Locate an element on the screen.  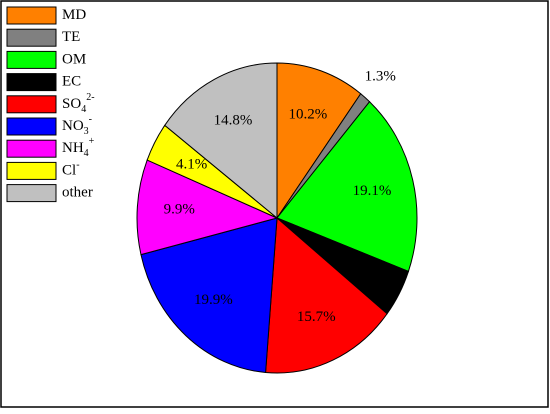
legend-name: Cl is located at coordinates (69, 171).